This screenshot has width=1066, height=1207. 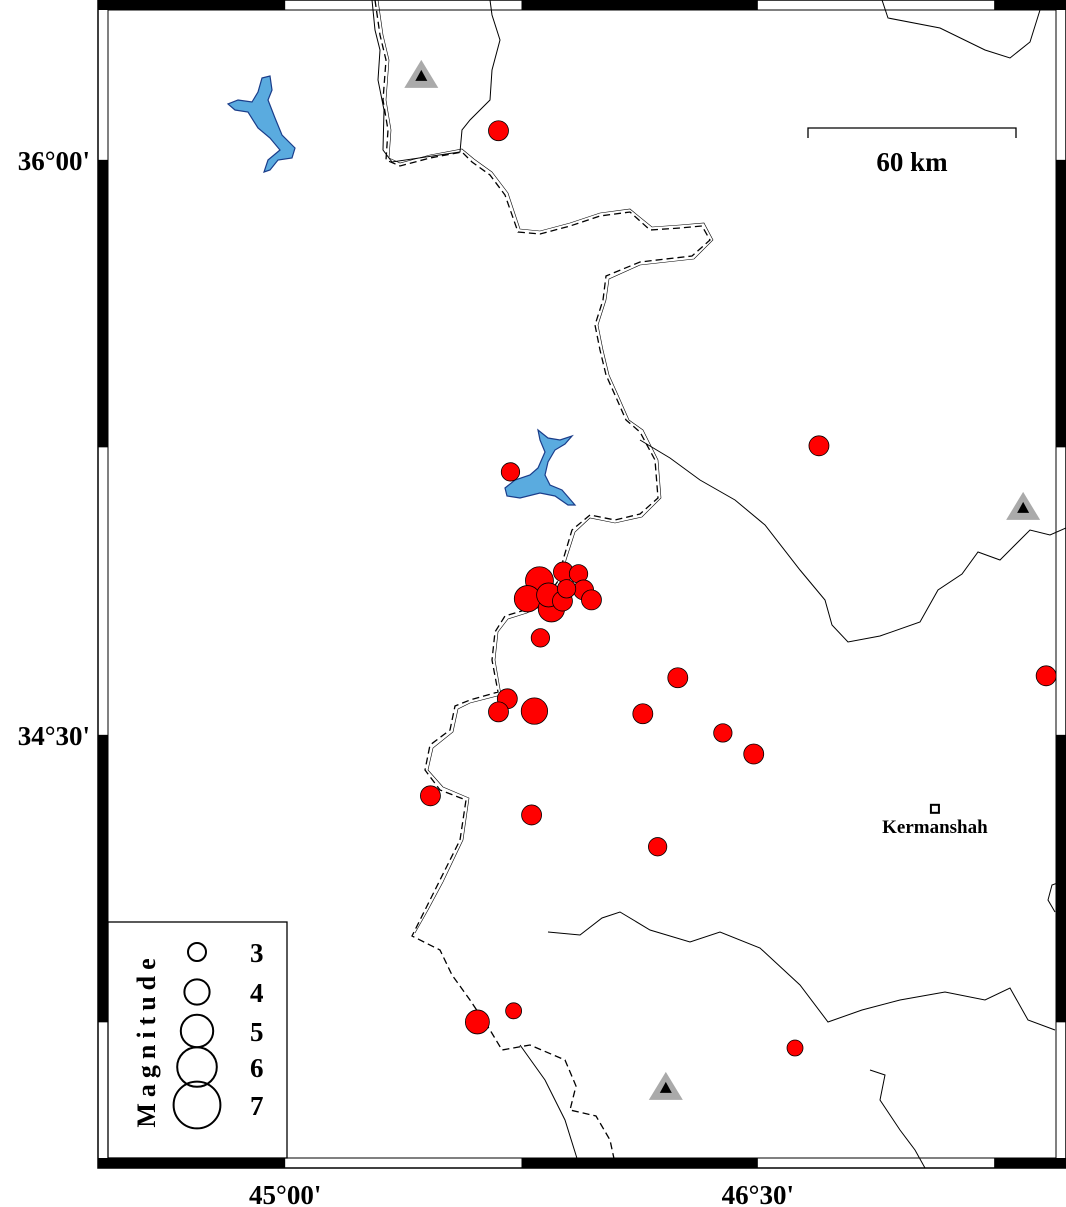 What do you see at coordinates (54, 736) in the screenshot?
I see `latitude-tick-label: 34°30'` at bounding box center [54, 736].